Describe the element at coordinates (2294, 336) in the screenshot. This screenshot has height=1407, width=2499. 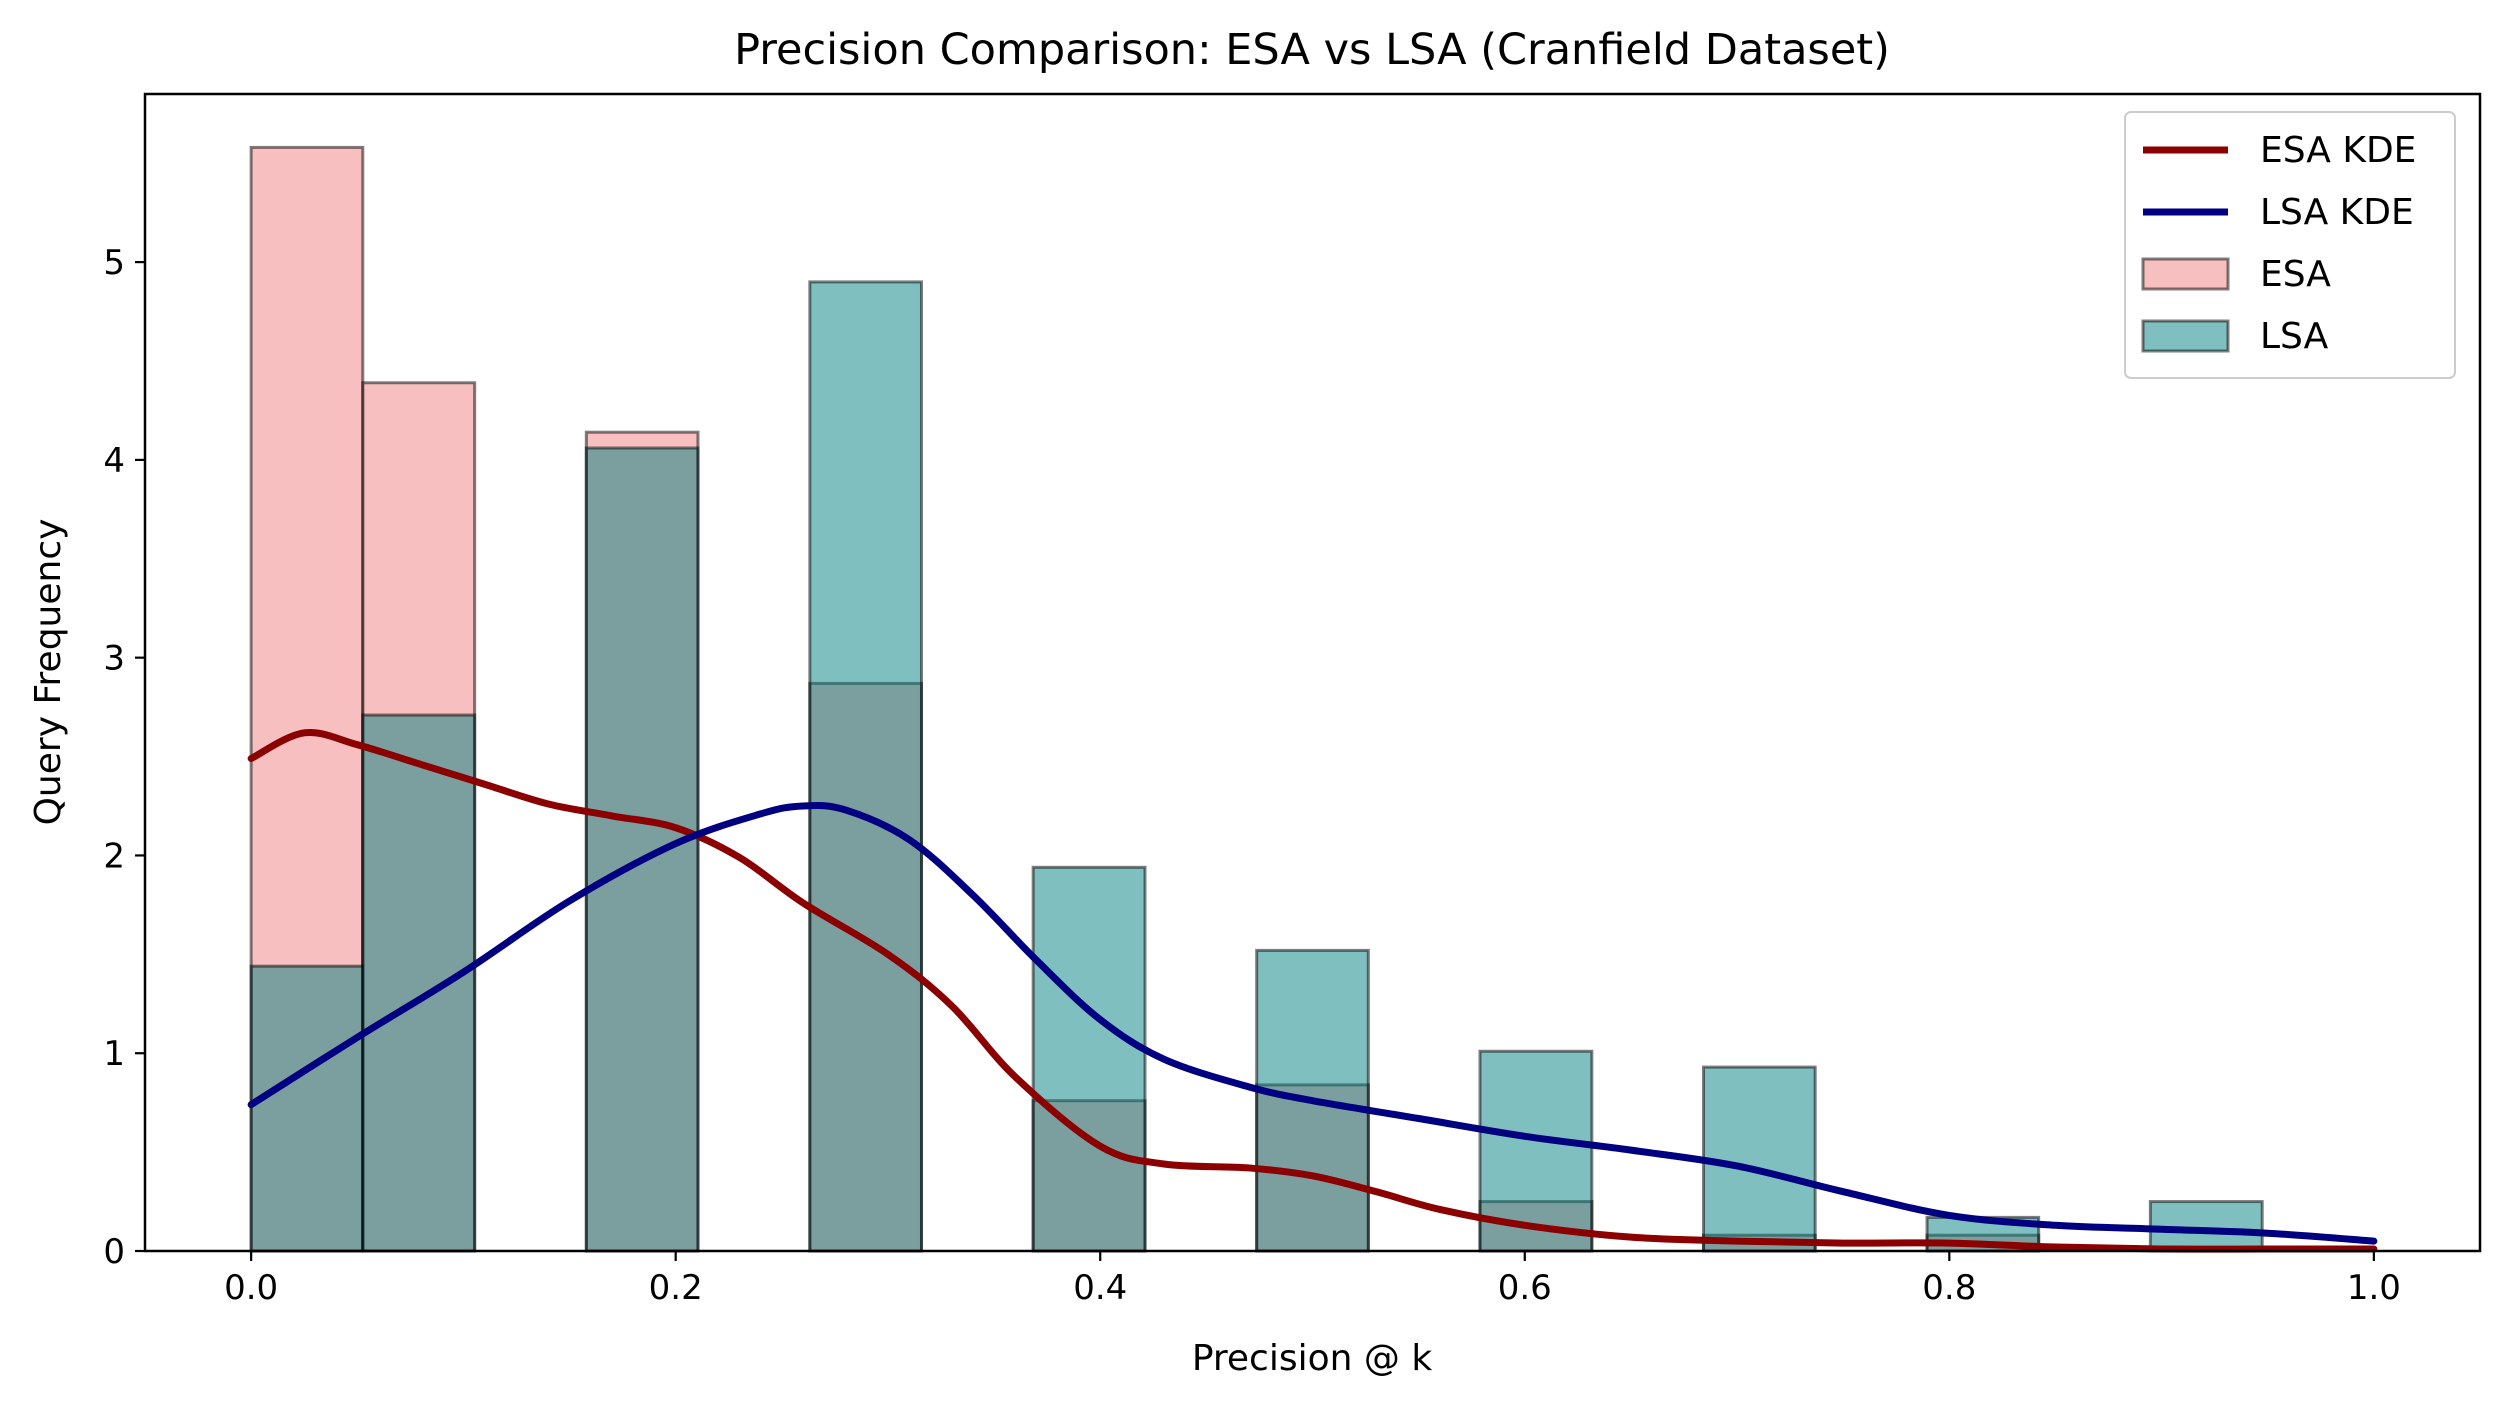
I see `legend-label-lsa: LSA` at that location.